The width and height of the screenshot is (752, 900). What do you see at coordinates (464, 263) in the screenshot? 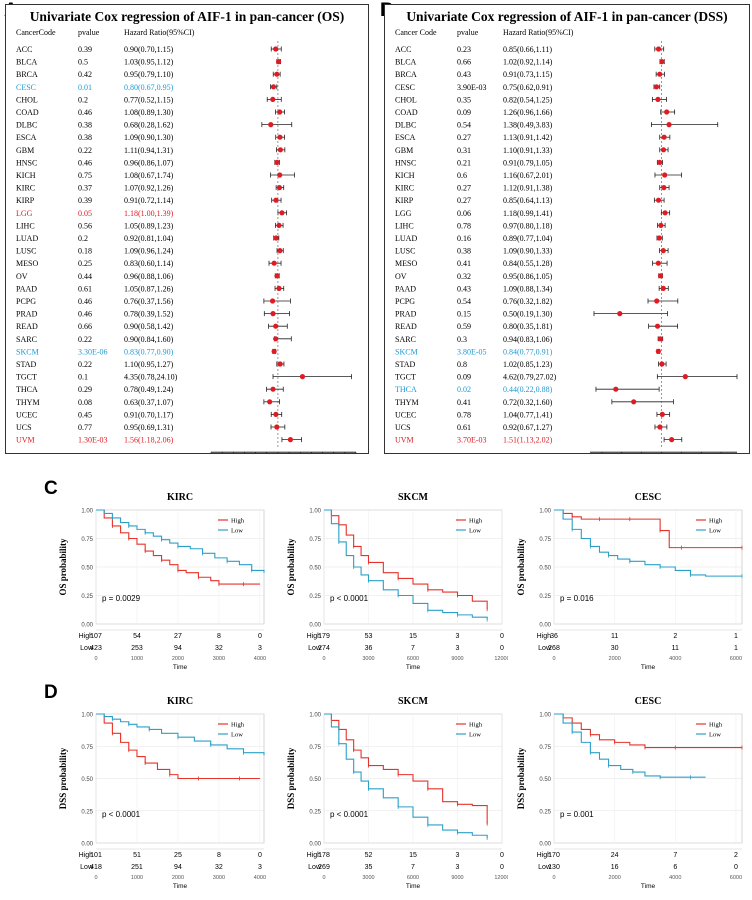
I see `row-pvalue: 0.41` at bounding box center [464, 263].